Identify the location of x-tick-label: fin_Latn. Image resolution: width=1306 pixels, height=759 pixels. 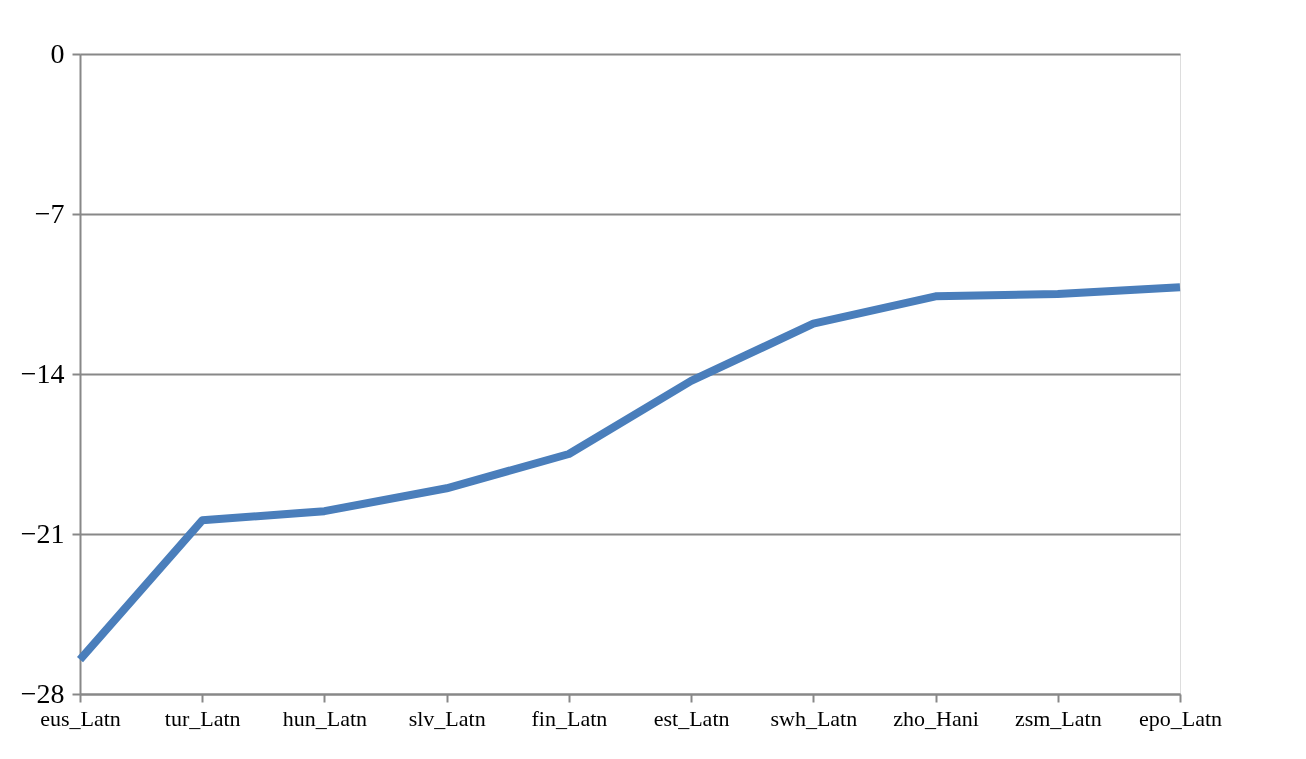
(569, 718).